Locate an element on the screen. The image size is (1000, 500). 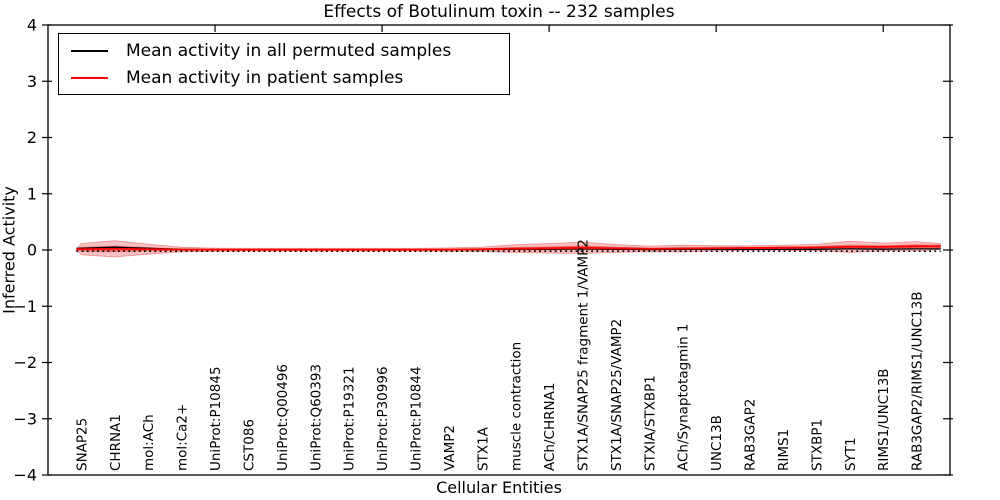
y-tick-label: 4 is located at coordinates (32, 25).